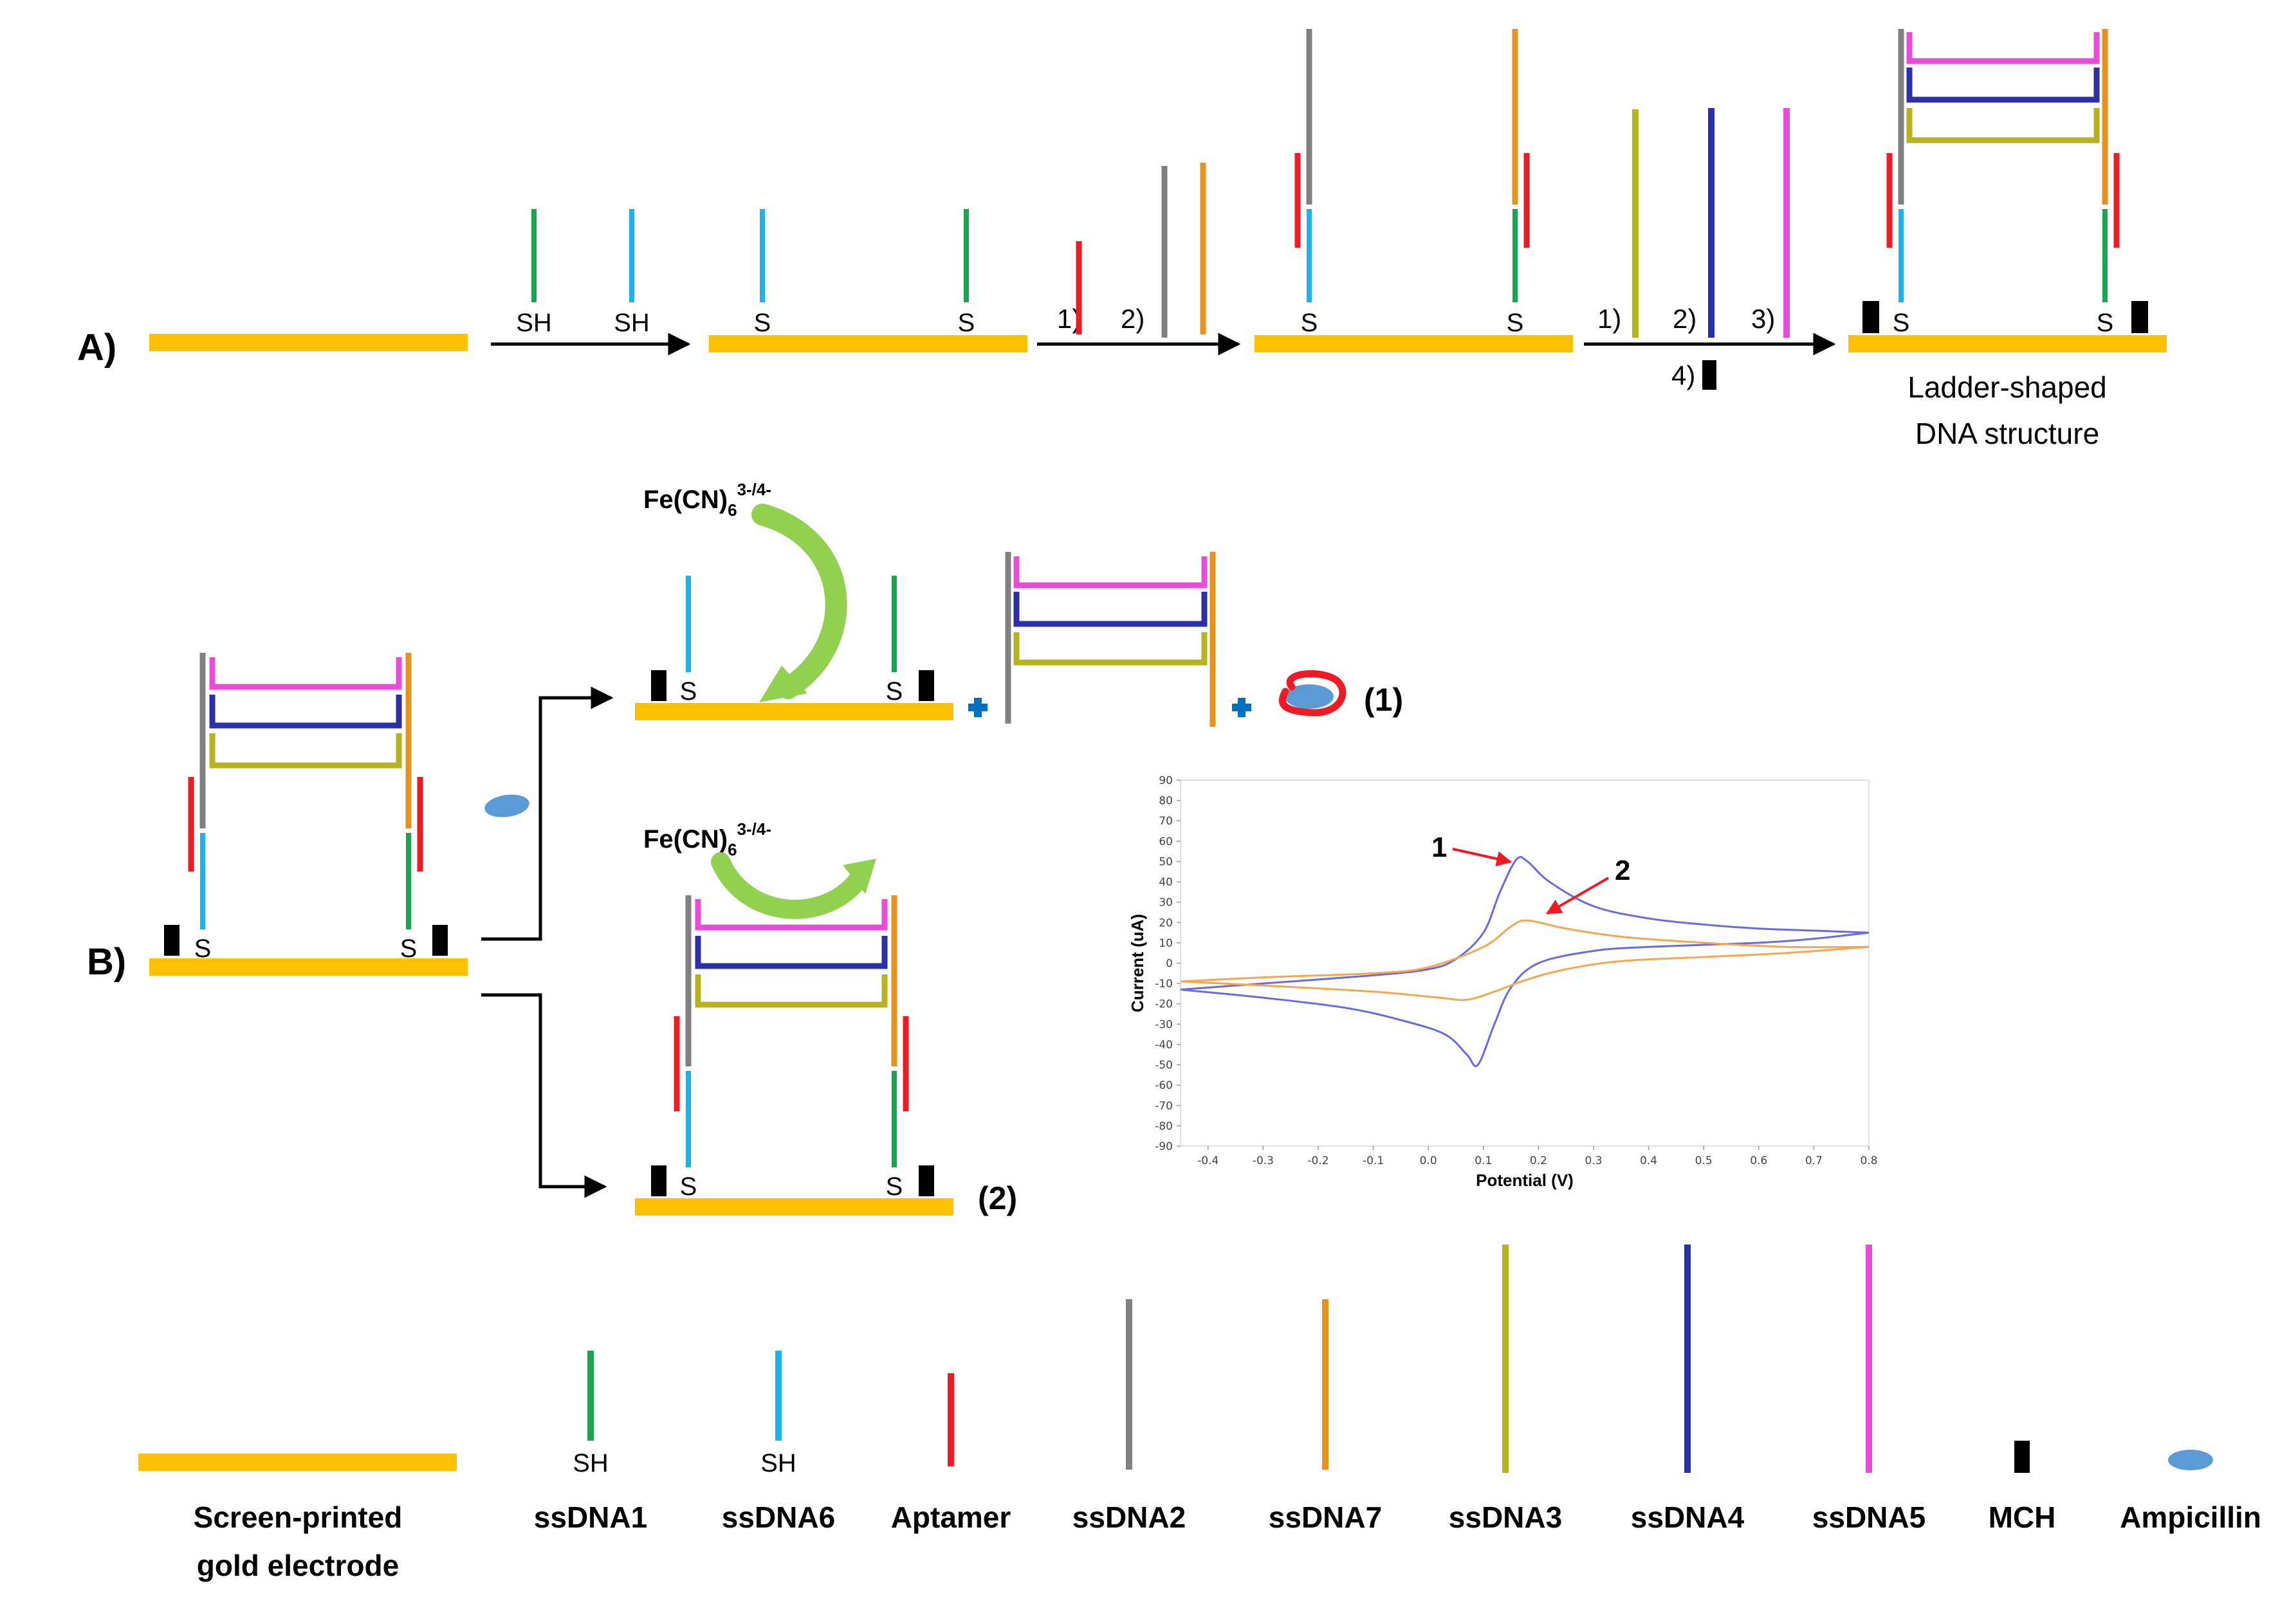 The image size is (2289, 1624). Describe the element at coordinates (1609, 319) in the screenshot. I see `step-number: 1)` at that location.